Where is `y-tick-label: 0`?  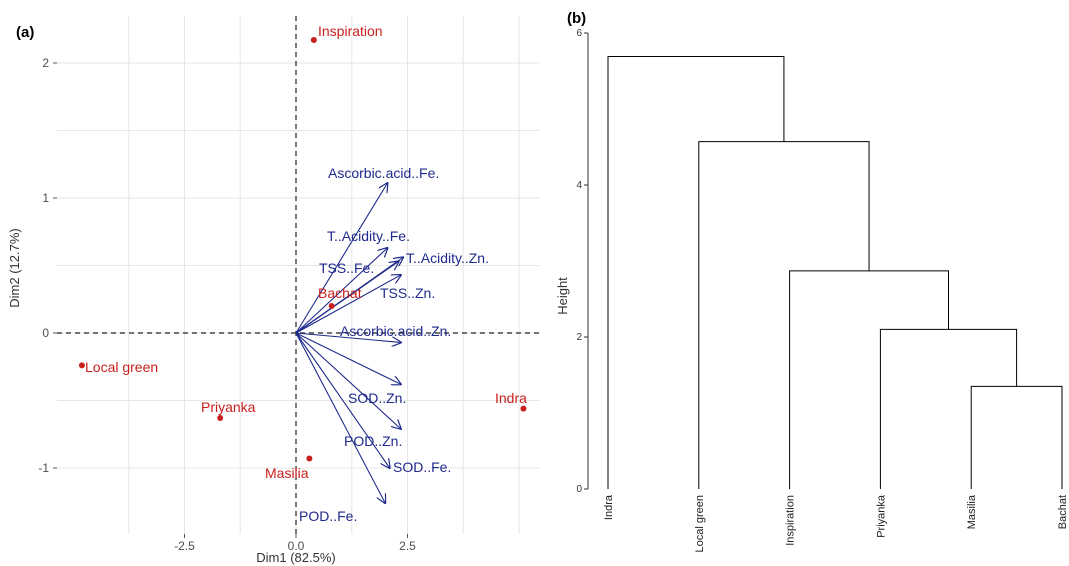
y-tick-label: 0 is located at coordinates (45, 333).